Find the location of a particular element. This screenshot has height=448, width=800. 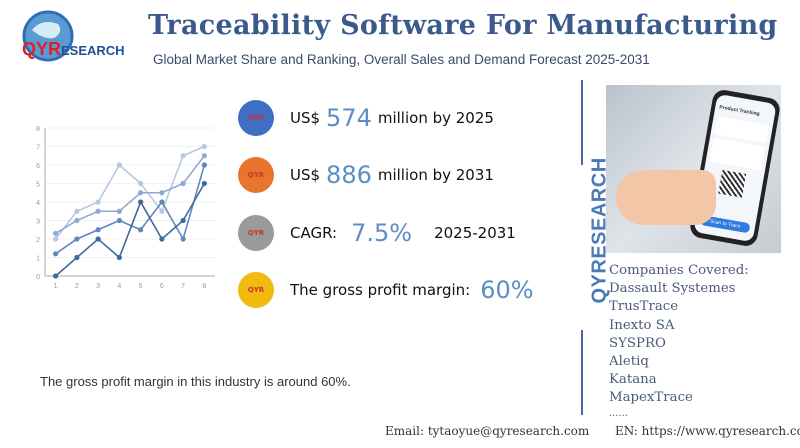

y-tick-label: 7 is located at coordinates (38, 148).